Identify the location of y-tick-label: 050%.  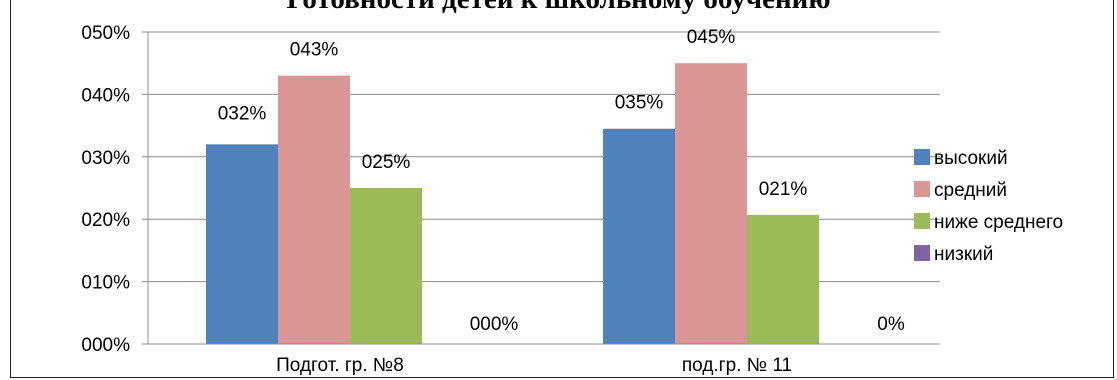
(105, 33).